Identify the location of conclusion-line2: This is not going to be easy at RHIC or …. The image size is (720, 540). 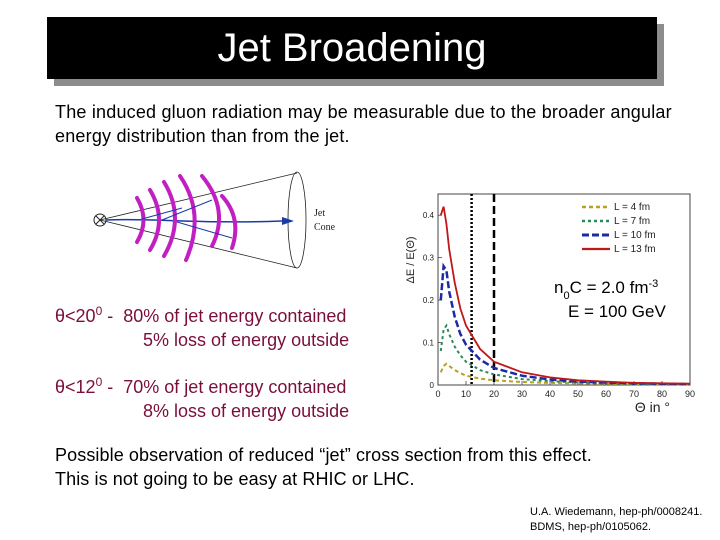
(235, 479).